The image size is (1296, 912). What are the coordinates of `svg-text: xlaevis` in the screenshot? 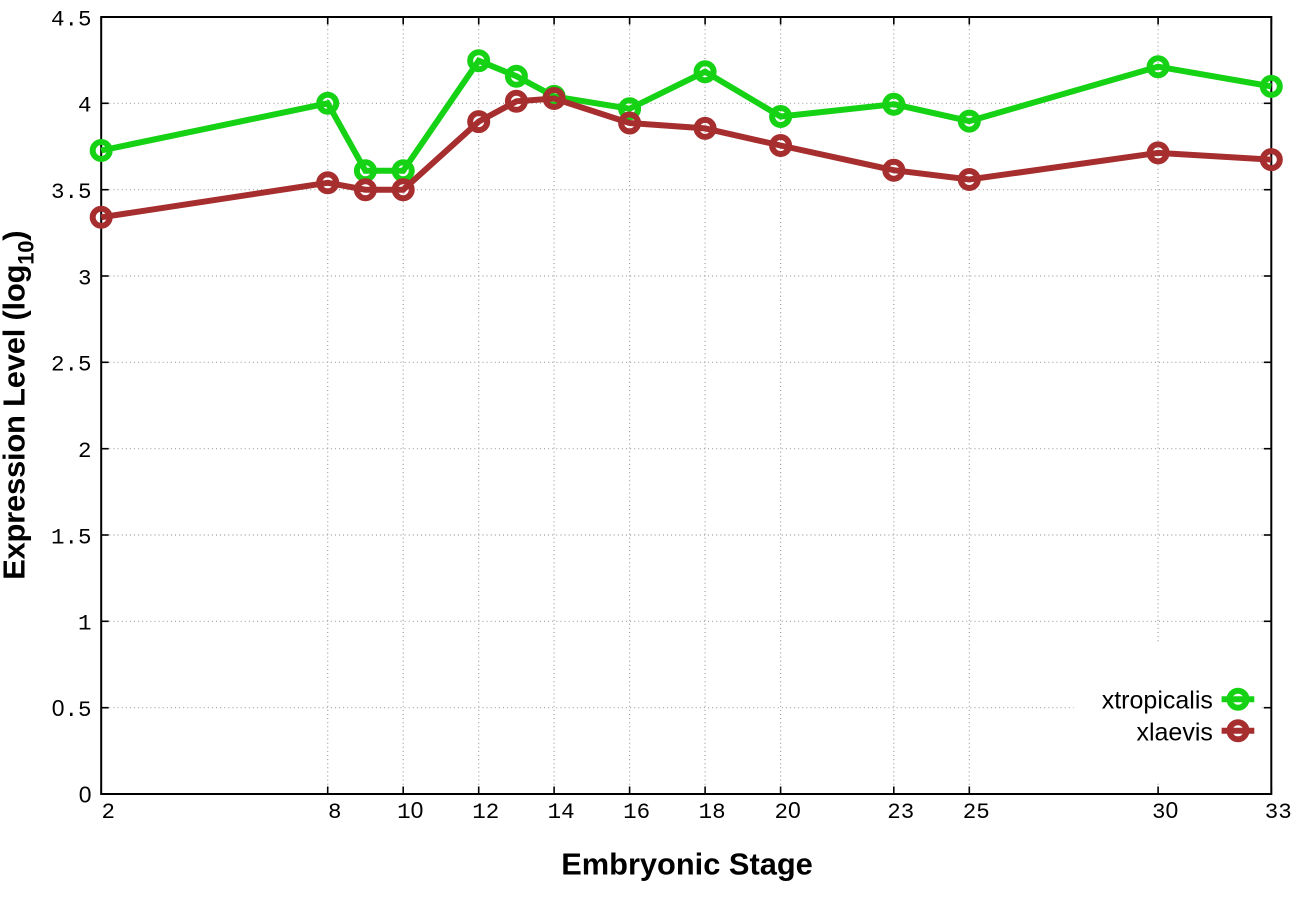 It's located at (1174, 732).